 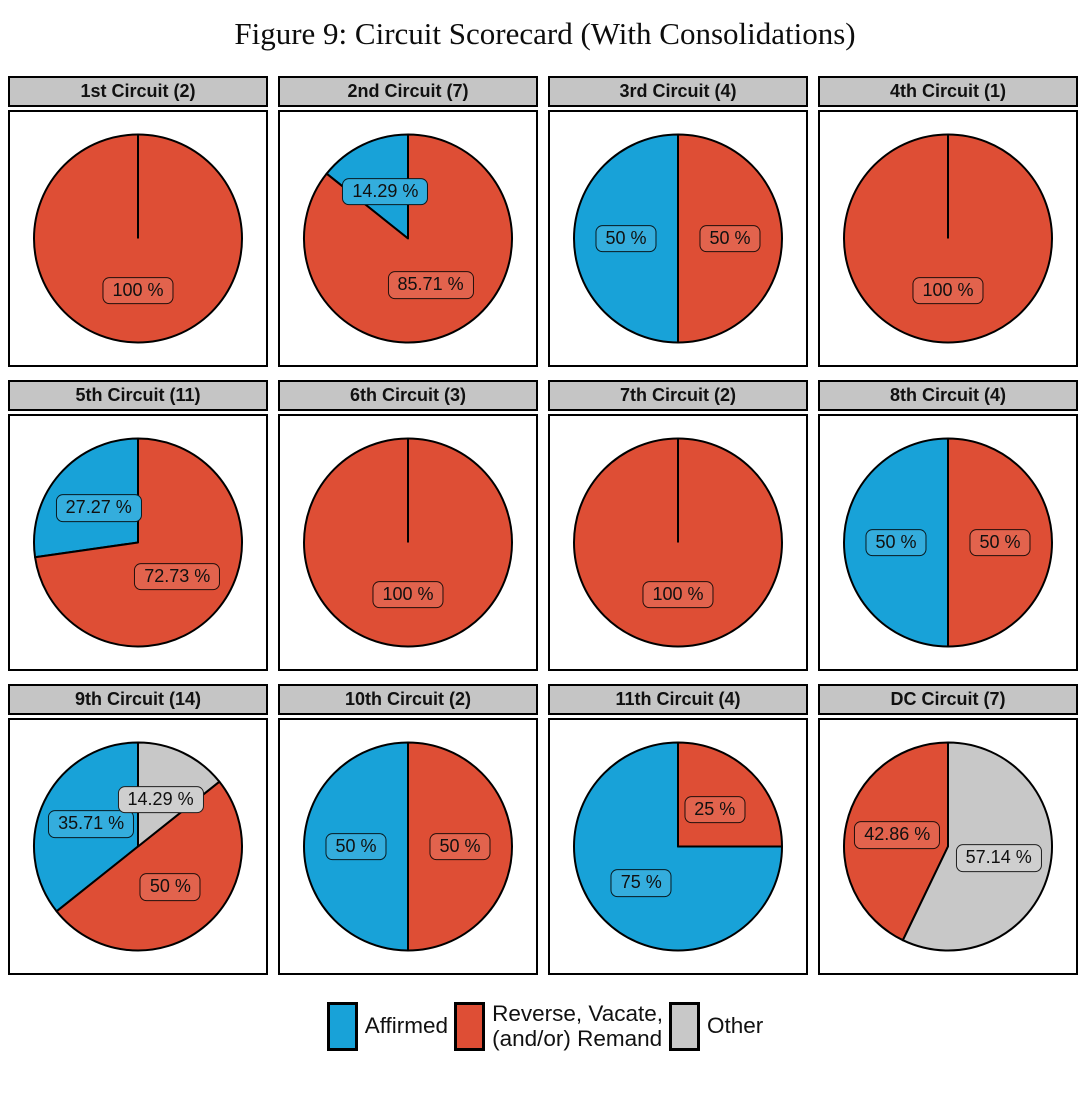 I want to click on circuit-panel: 2nd Circuit (7) 14.29 % 85.71 %, so click(x=408, y=221).